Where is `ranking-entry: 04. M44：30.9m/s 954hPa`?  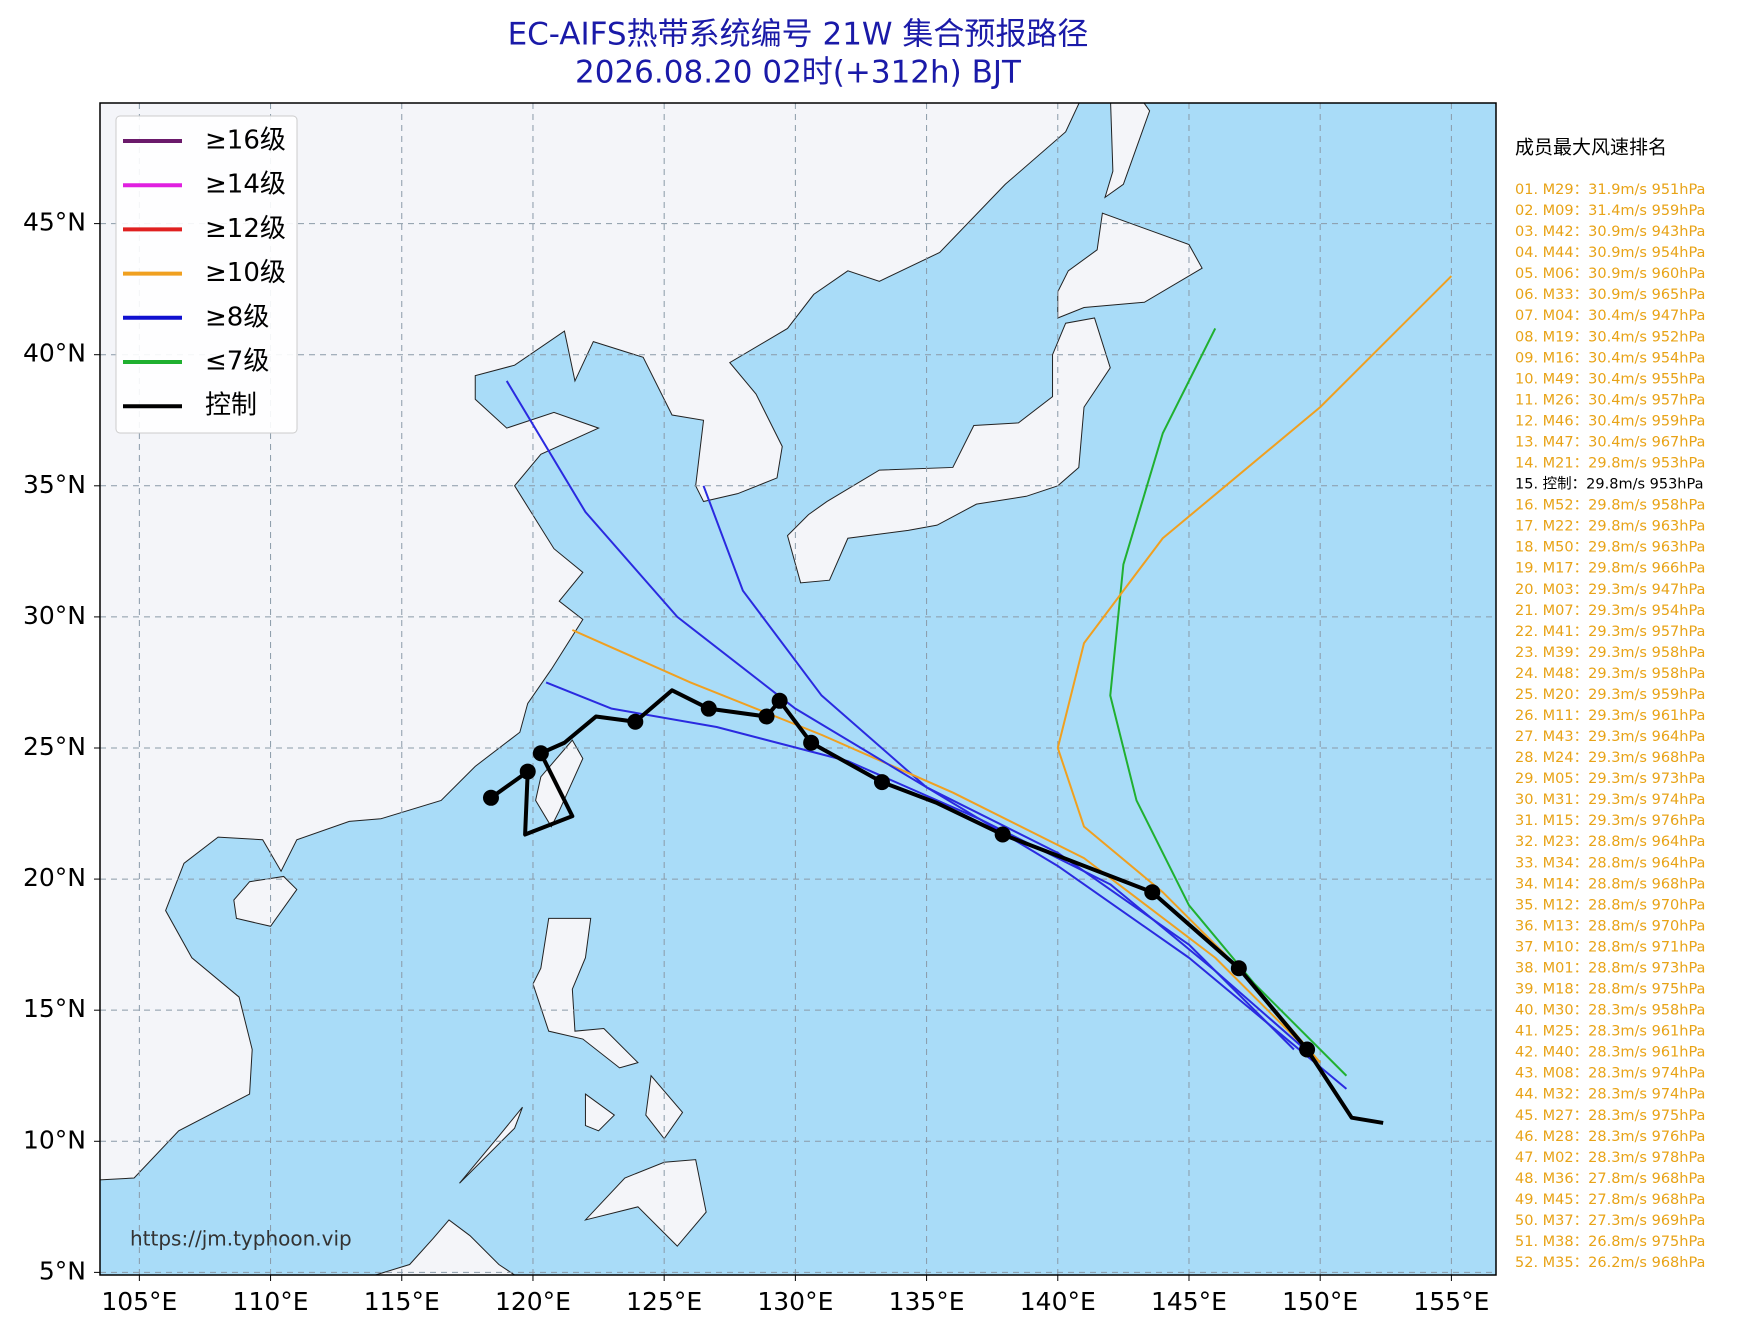 ranking-entry: 04. M44：30.9m/s 954hPa is located at coordinates (1610, 253).